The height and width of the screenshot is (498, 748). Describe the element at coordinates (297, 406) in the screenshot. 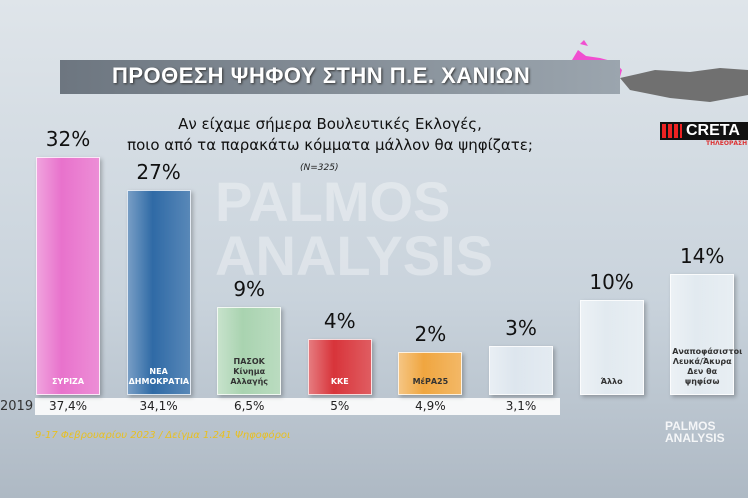

I see `comparison-strip` at that location.